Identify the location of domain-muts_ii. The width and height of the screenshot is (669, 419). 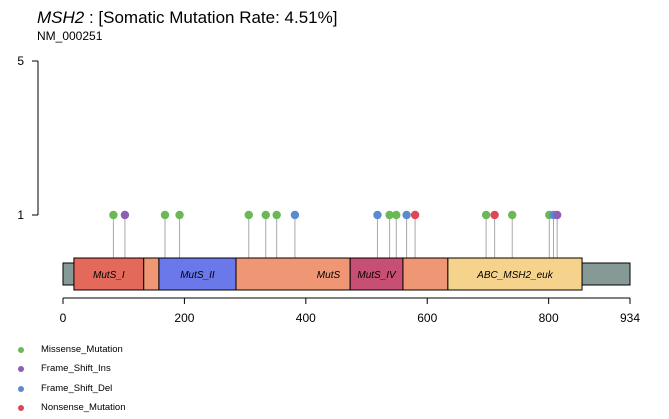
(197, 274).